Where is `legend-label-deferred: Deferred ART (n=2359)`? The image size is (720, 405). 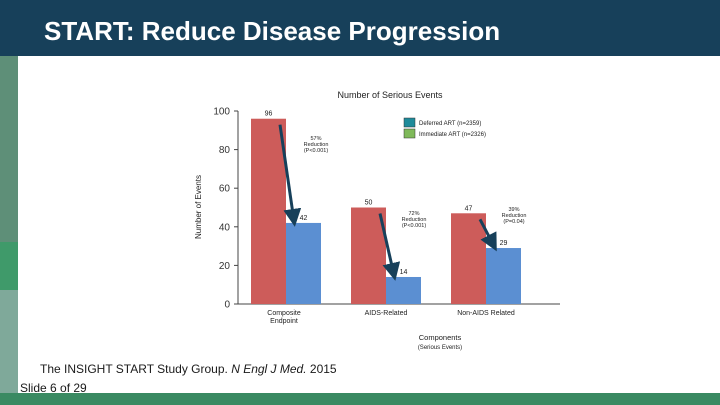 legend-label-deferred: Deferred ART (n=2359) is located at coordinates (450, 124).